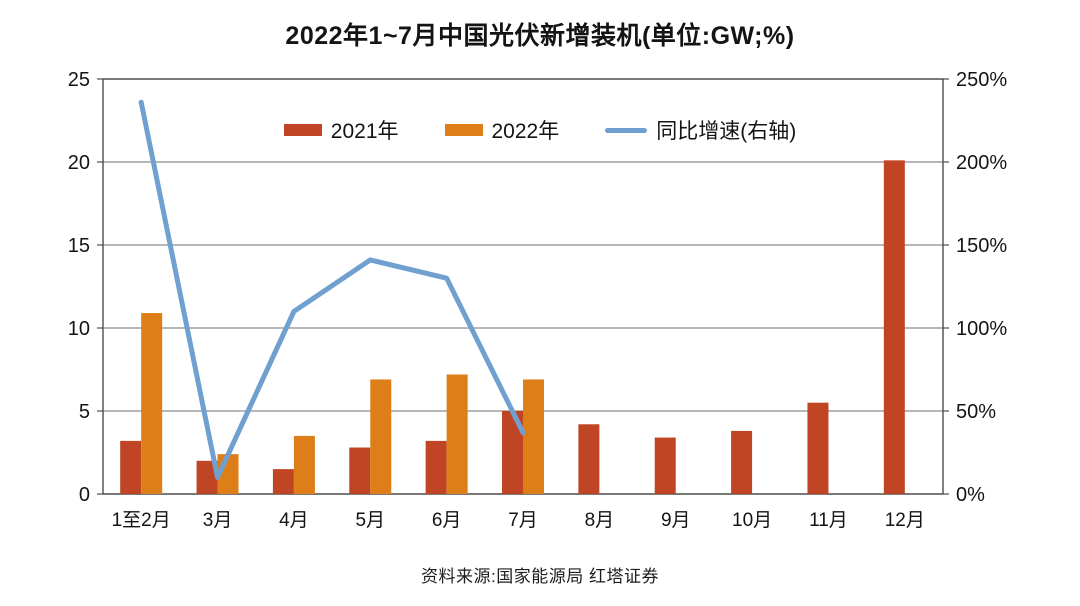  I want to click on bar-2021-12月, so click(894, 327).